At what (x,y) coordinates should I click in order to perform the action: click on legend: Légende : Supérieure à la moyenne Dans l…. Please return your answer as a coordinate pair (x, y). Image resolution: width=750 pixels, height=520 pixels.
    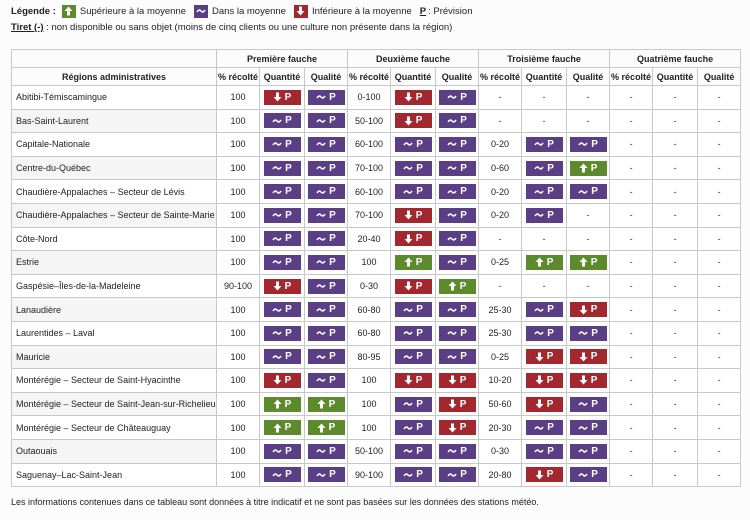
    Looking at the image, I should click on (245, 11).